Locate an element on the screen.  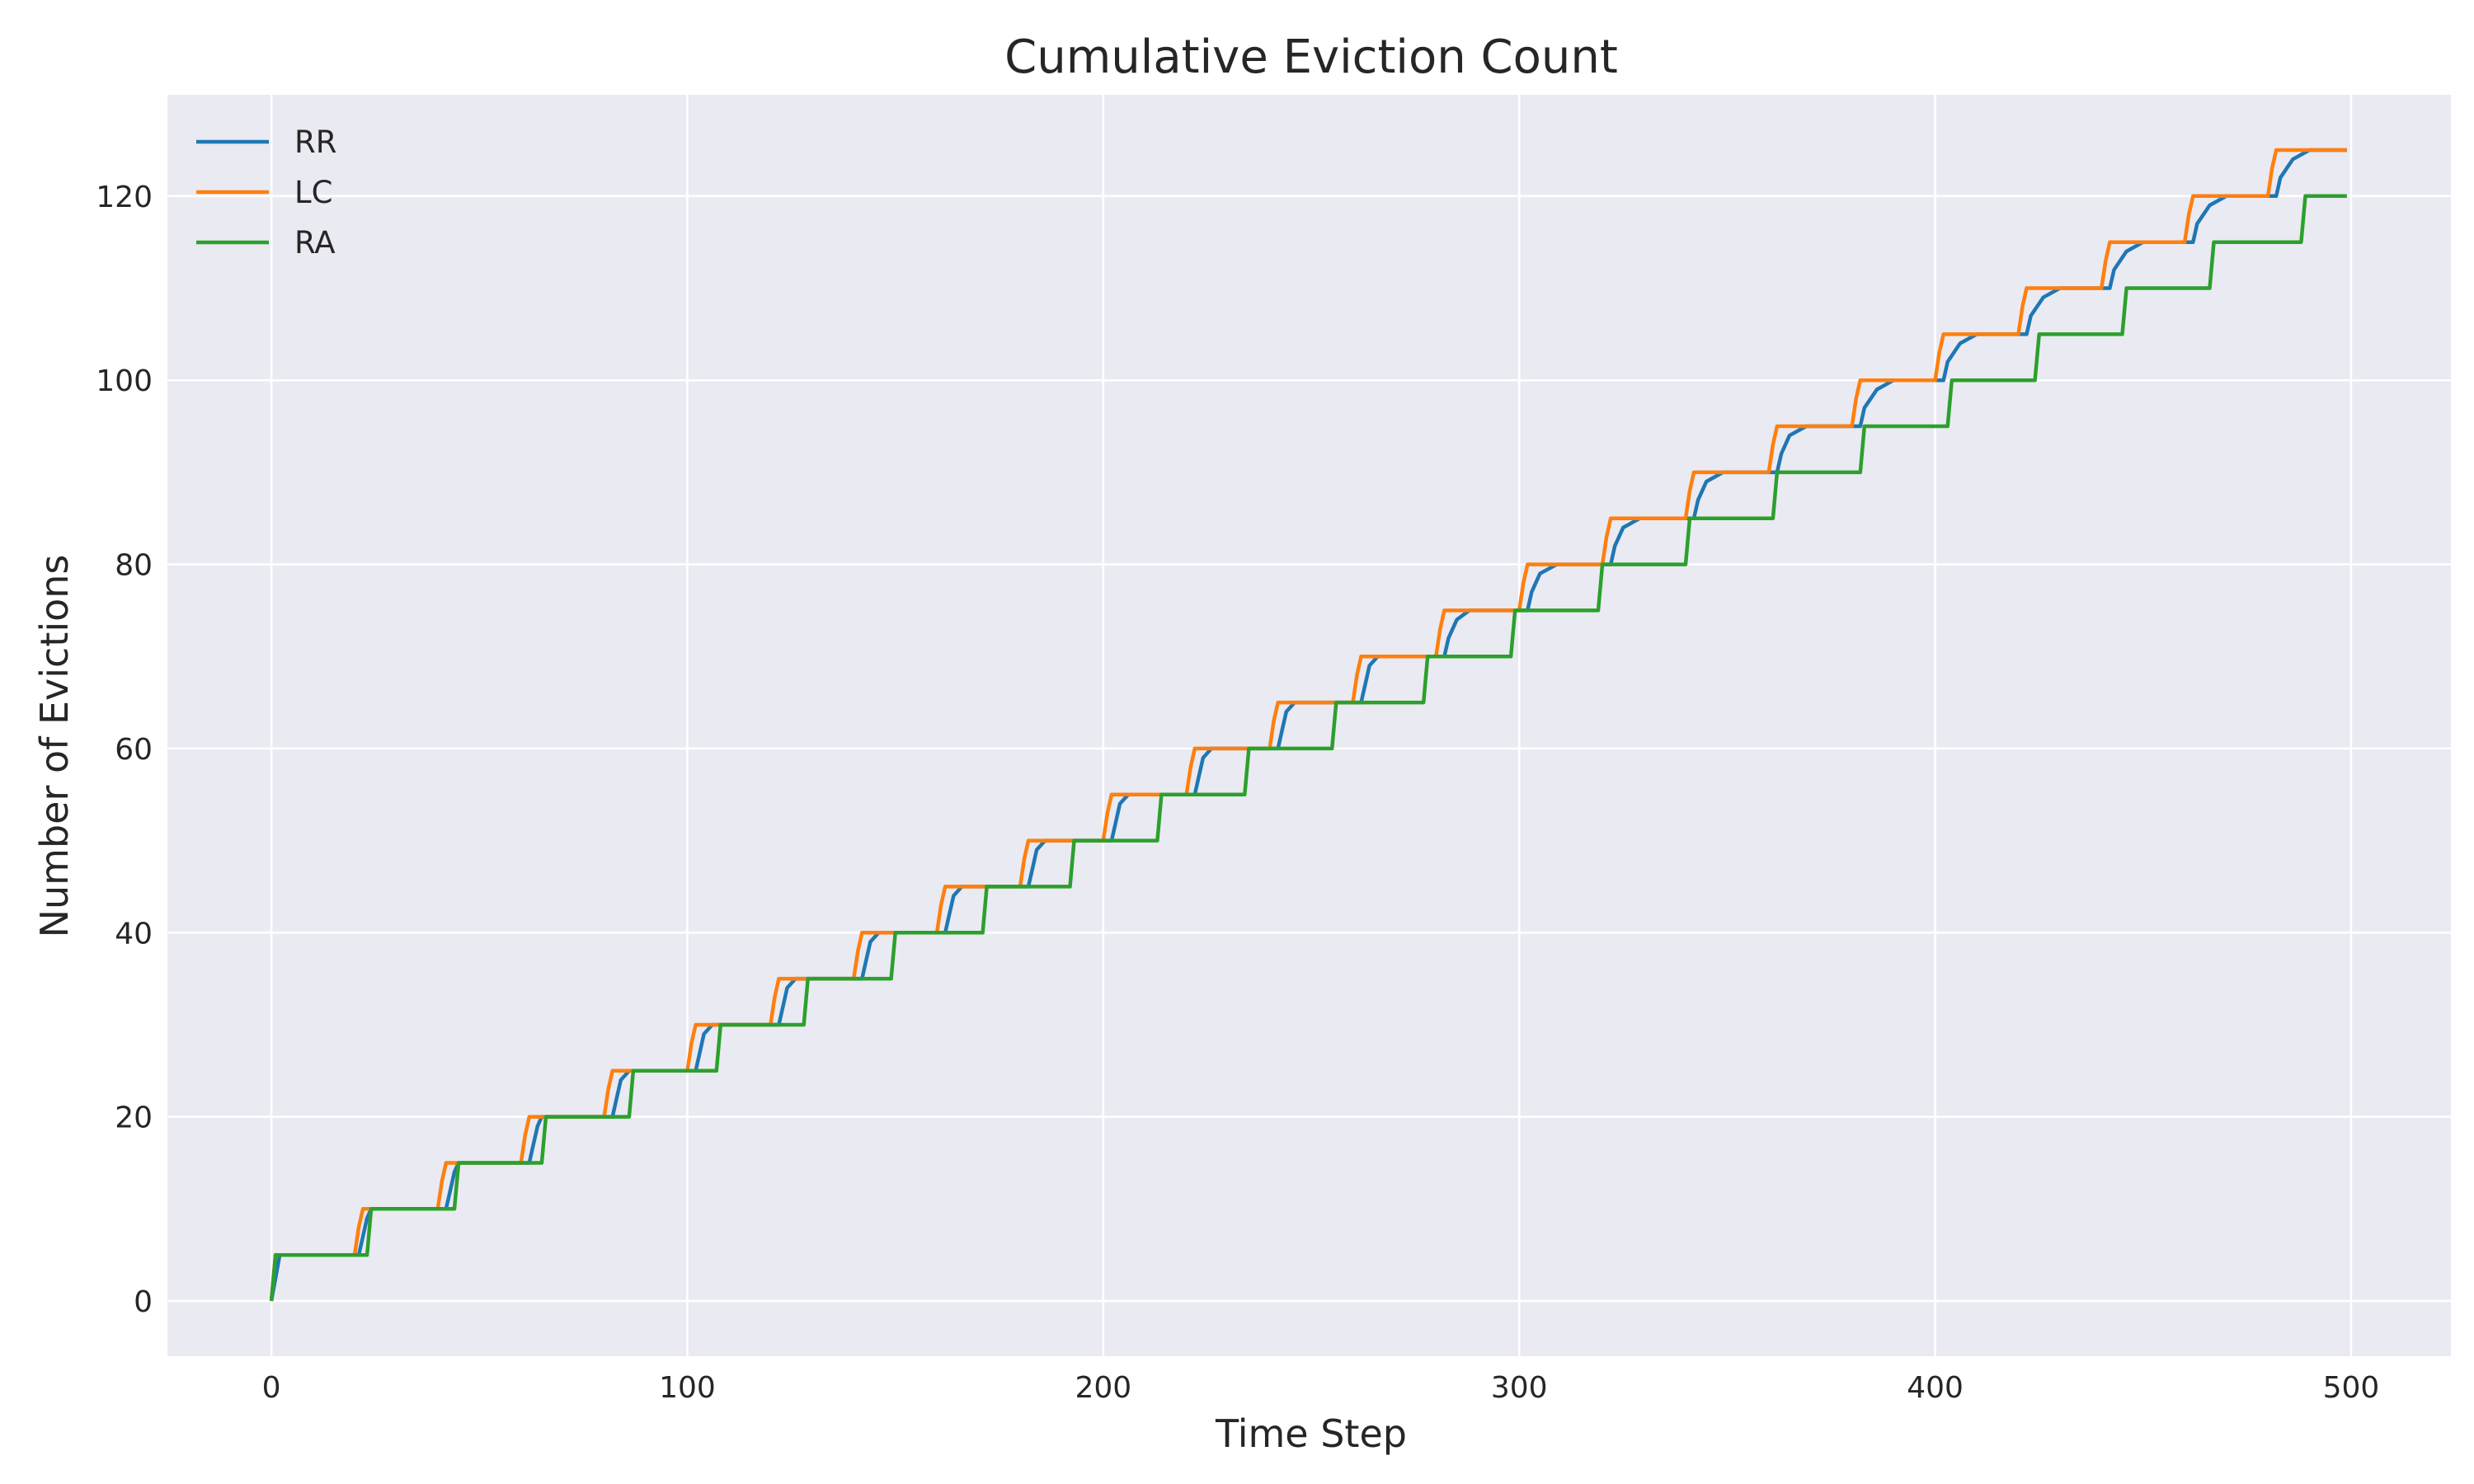
y-tick-labels: 0 20 40 60 80 100 120 is located at coordinates (124, 750).